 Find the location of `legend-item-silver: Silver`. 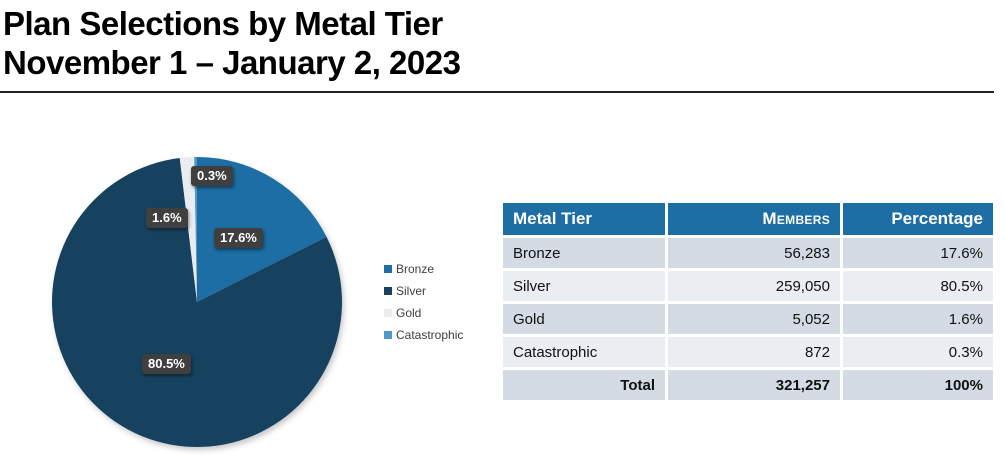

legend-item-silver: Silver is located at coordinates (423, 291).